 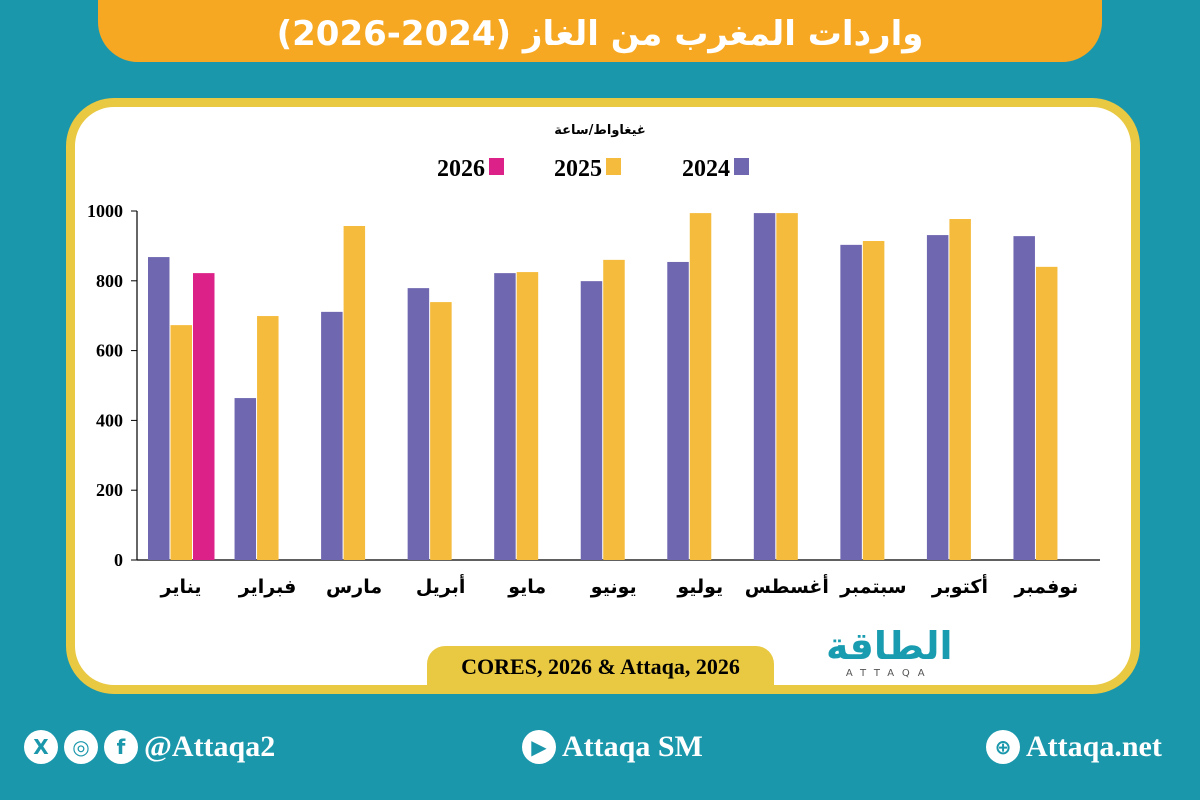 What do you see at coordinates (889, 646) in the screenshot?
I see `logo-arabic: الطاقة` at bounding box center [889, 646].